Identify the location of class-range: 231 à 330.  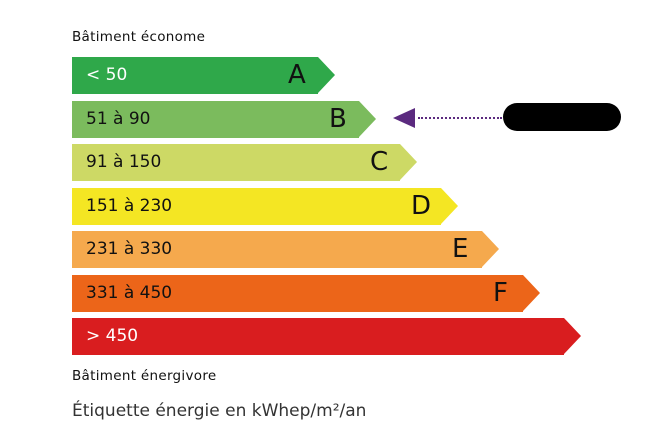
(129, 249).